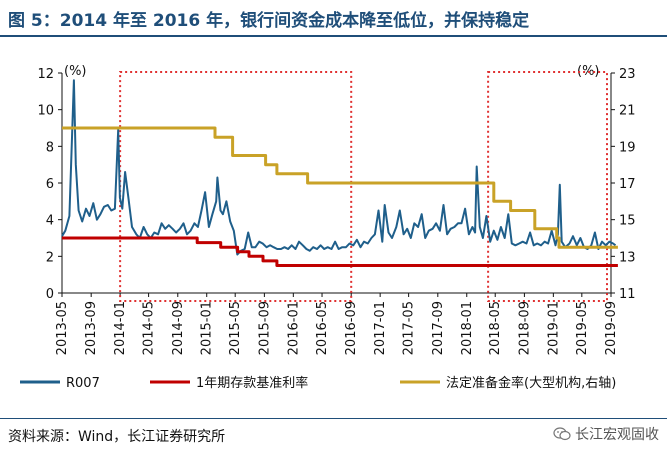 The image size is (667, 454). What do you see at coordinates (495, 328) in the screenshot?
I see `x-tick-label: 2018-05` at bounding box center [495, 328].